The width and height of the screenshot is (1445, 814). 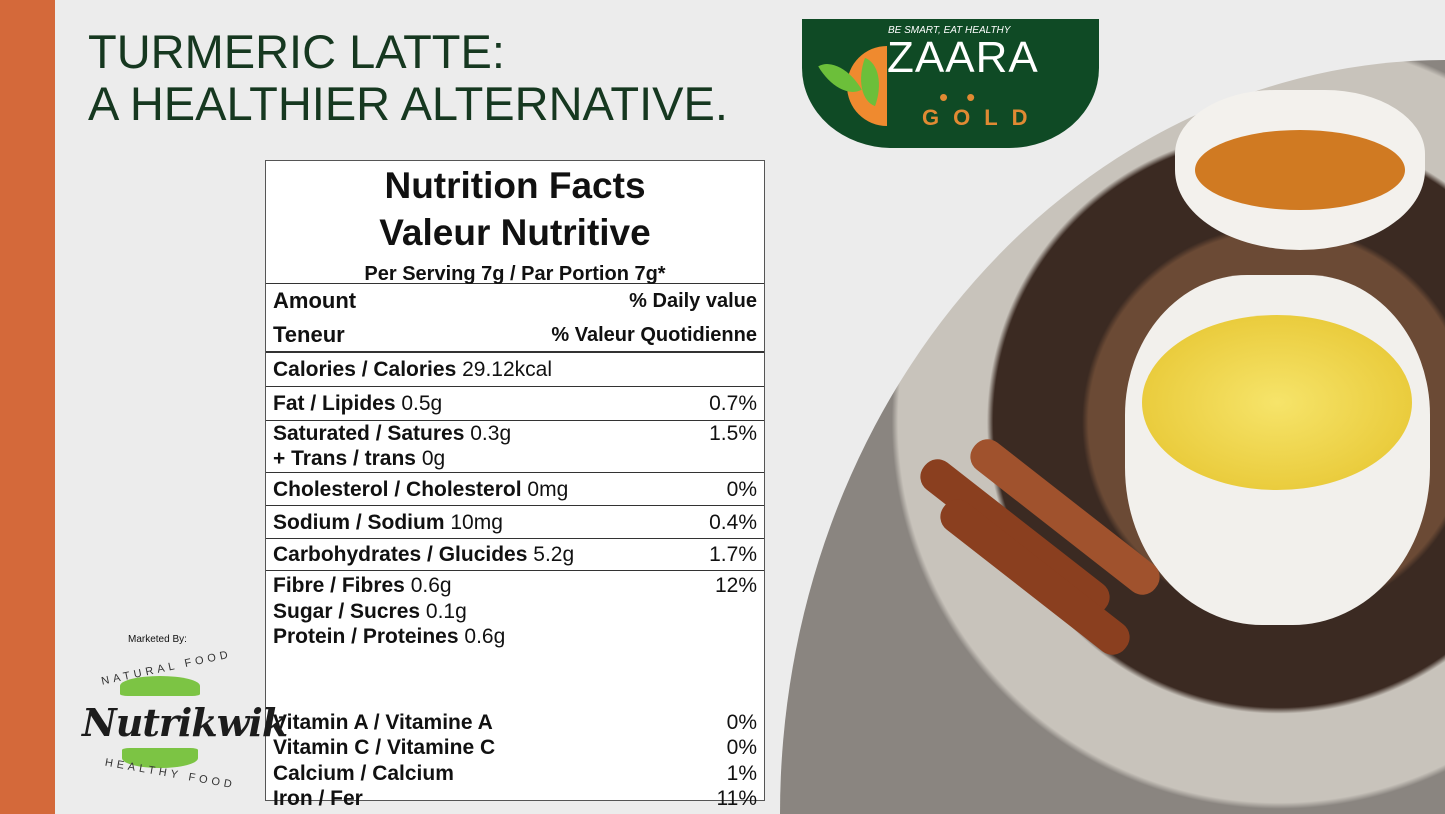 What do you see at coordinates (515, 722) in the screenshot?
I see `nutrient-row: Vitamin A / Vitamine A 0%` at bounding box center [515, 722].